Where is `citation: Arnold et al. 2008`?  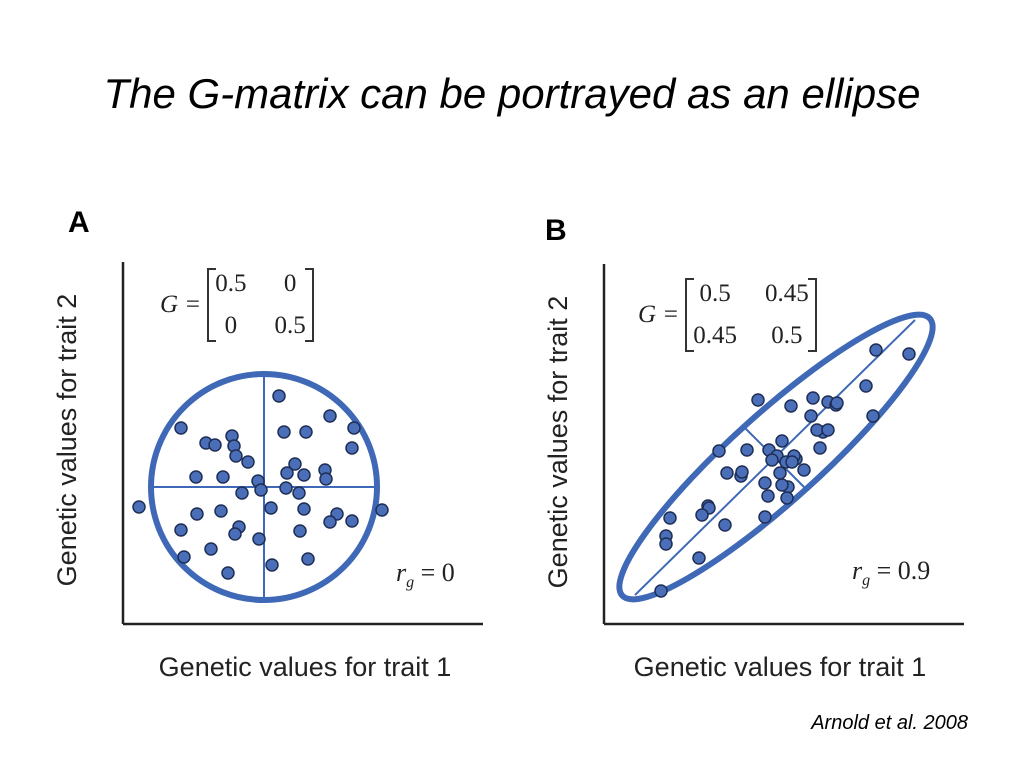 citation: Arnold et al. 2008 is located at coordinates (889, 723).